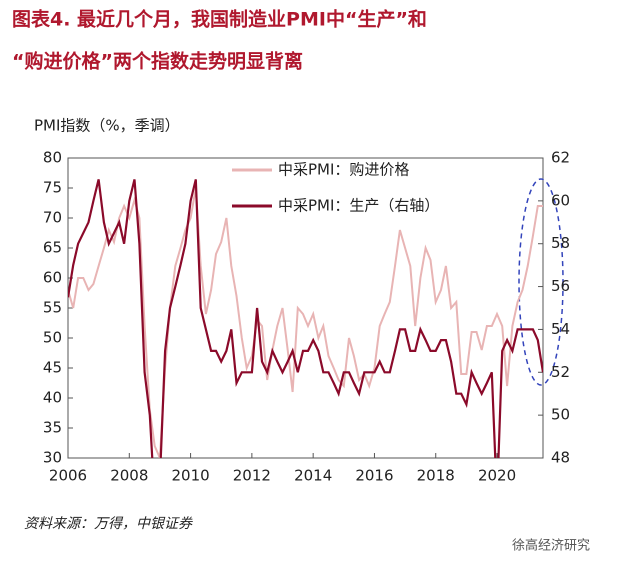 The image size is (640, 571). I want to click on x-tick-label: 2020, so click(497, 476).